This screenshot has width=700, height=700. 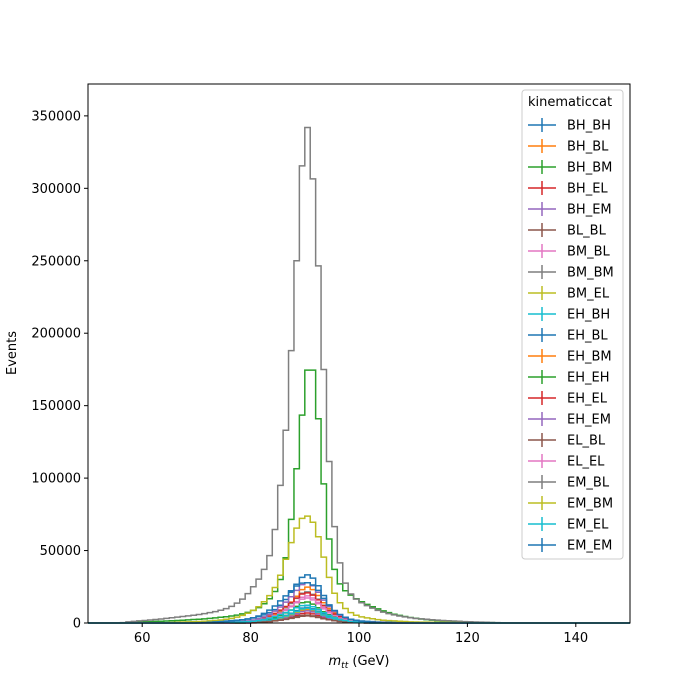 I want to click on legend-label: EH_EH, so click(x=588, y=378).